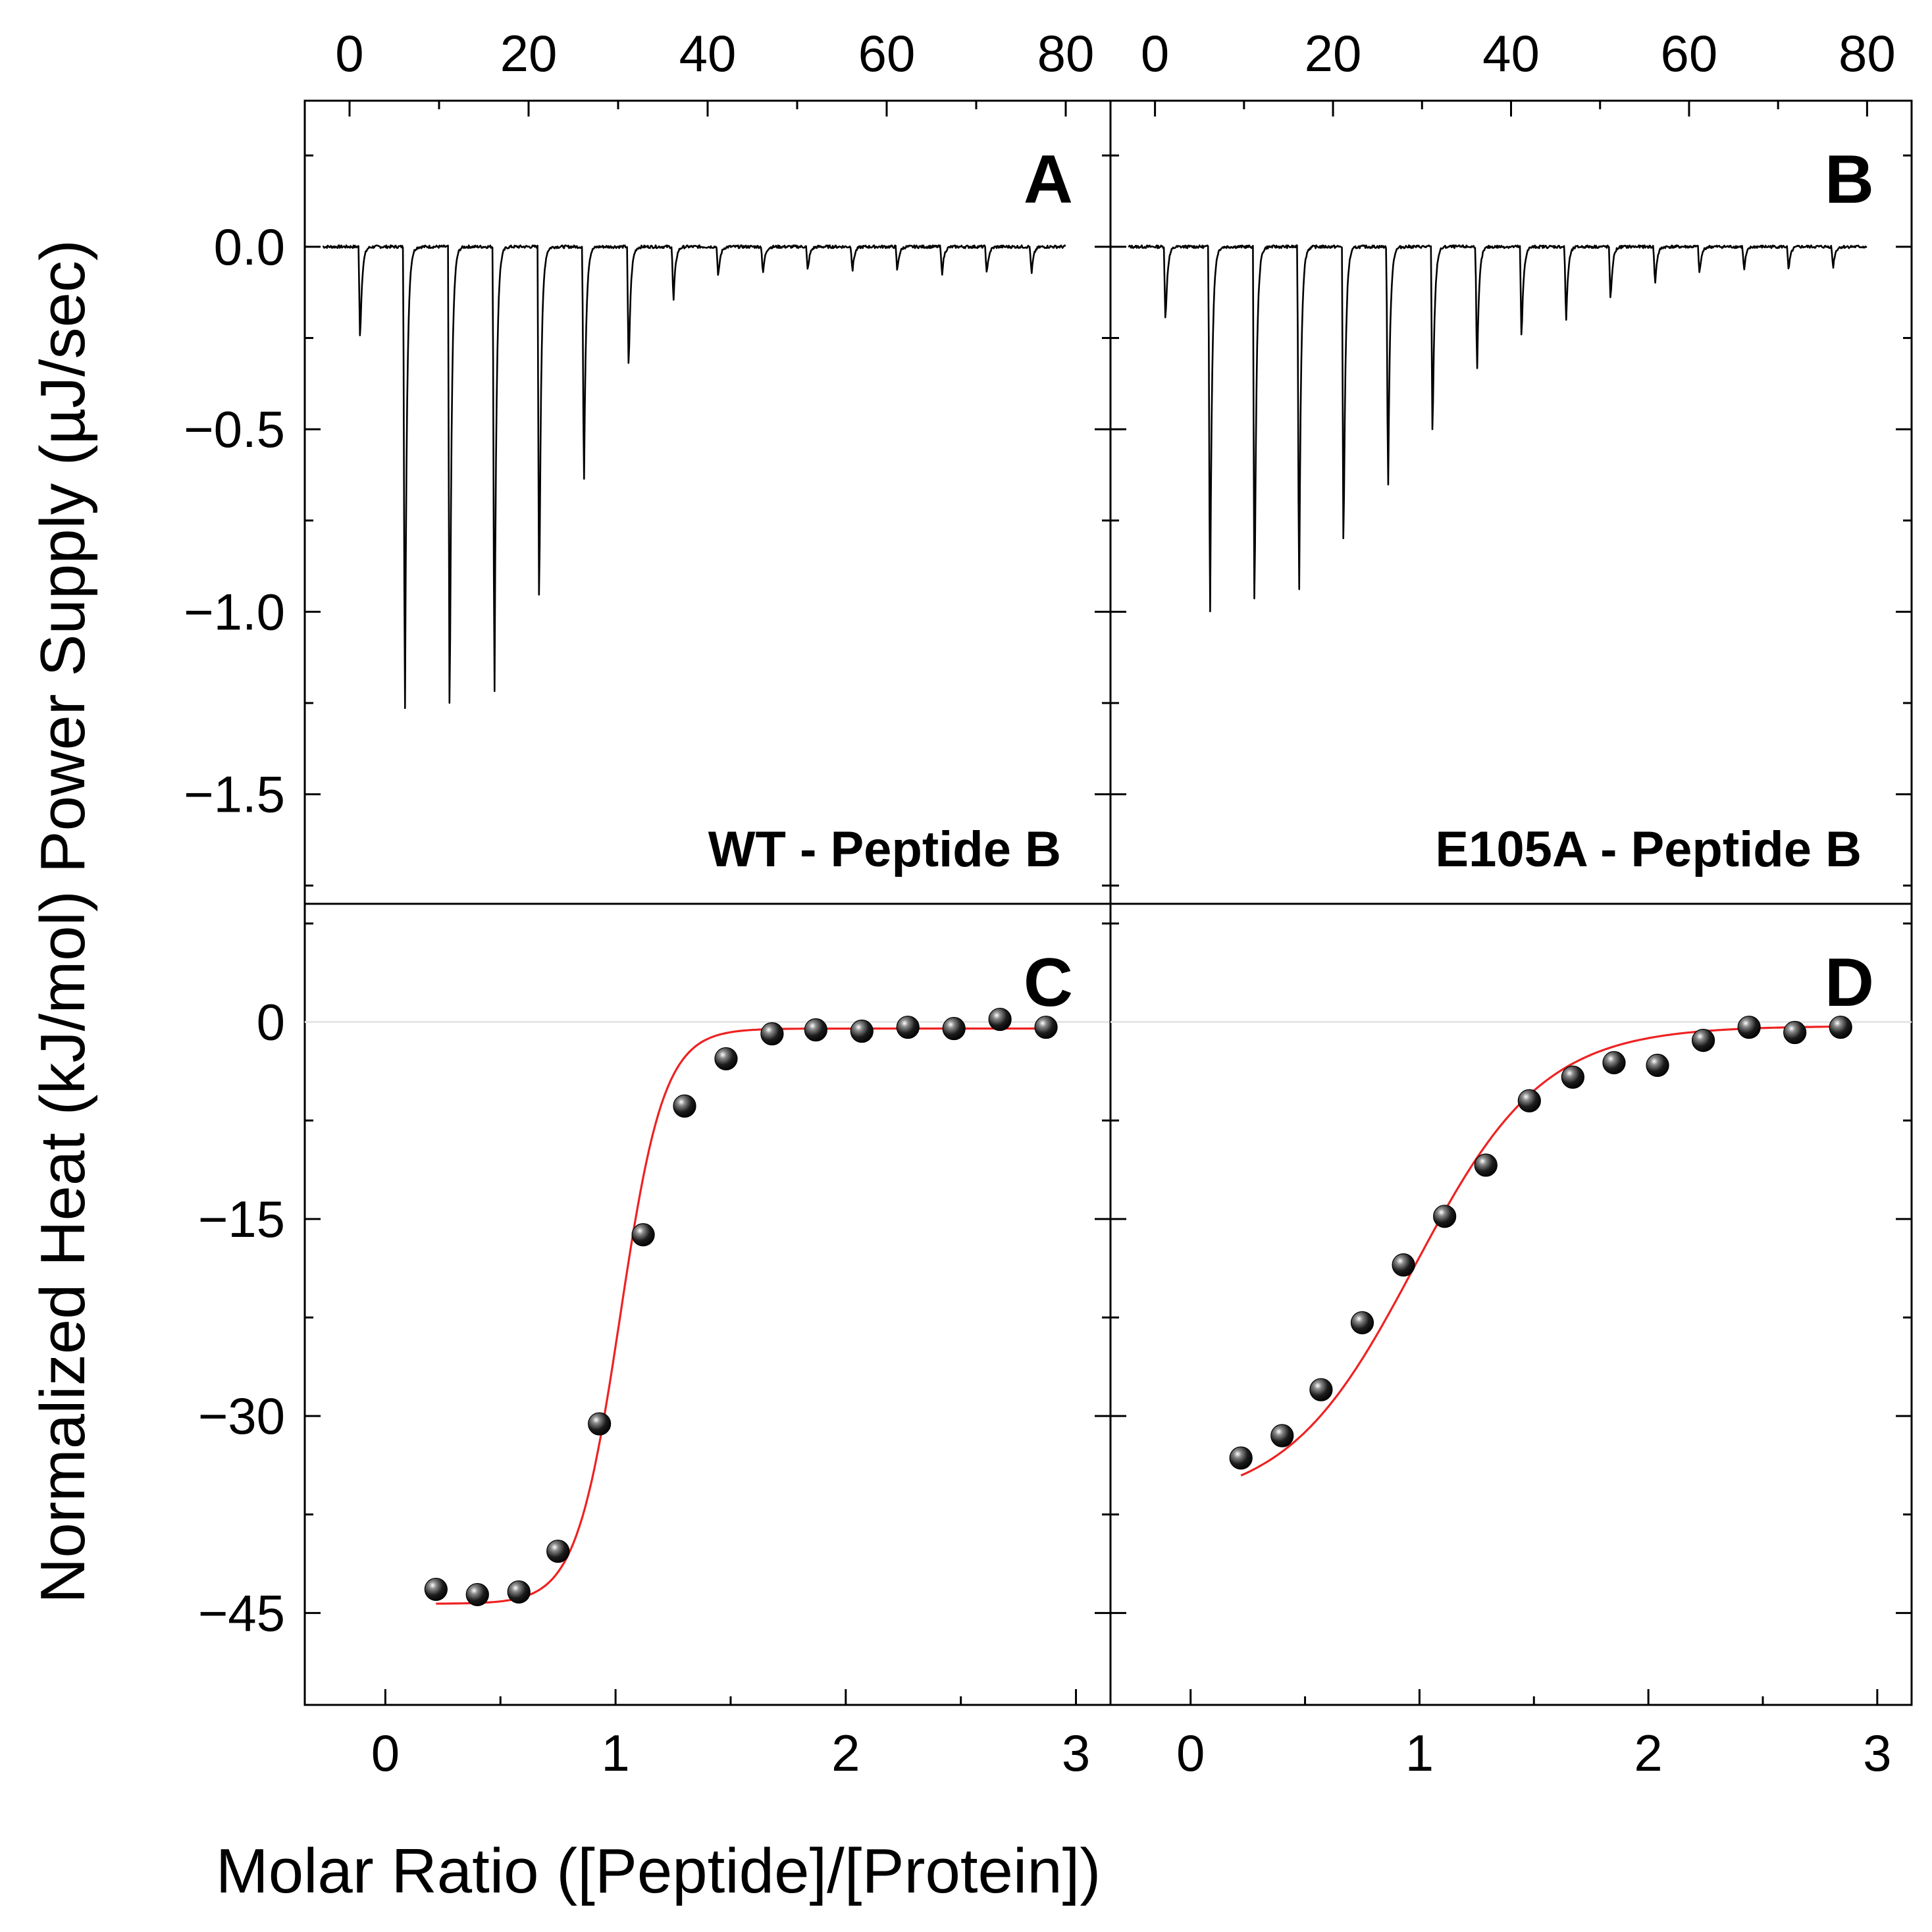  I want to click on x-tick-label-B: 80, so click(1867, 53).